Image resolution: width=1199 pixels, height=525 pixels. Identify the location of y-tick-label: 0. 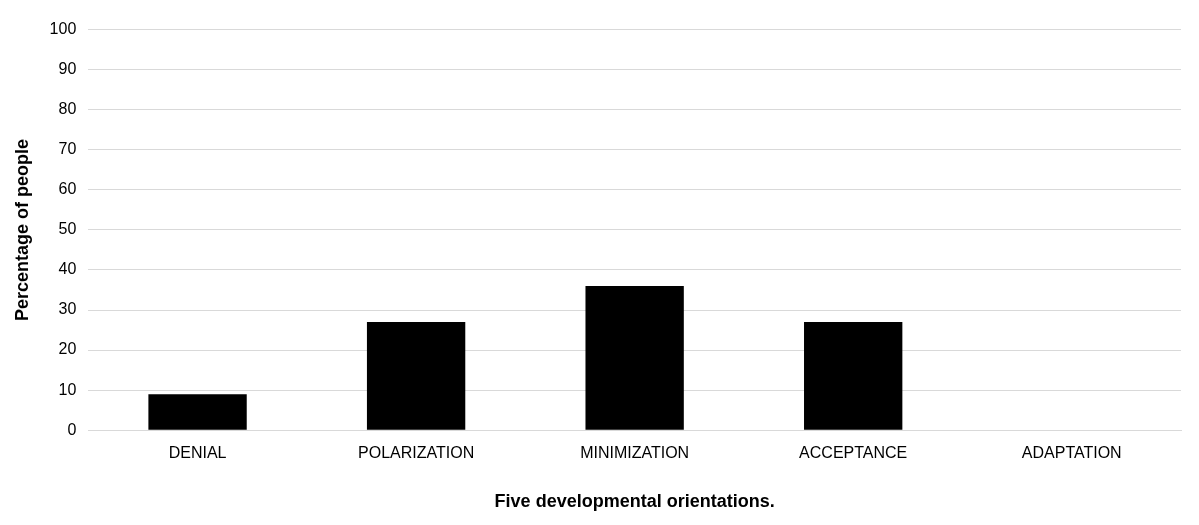
(72, 429).